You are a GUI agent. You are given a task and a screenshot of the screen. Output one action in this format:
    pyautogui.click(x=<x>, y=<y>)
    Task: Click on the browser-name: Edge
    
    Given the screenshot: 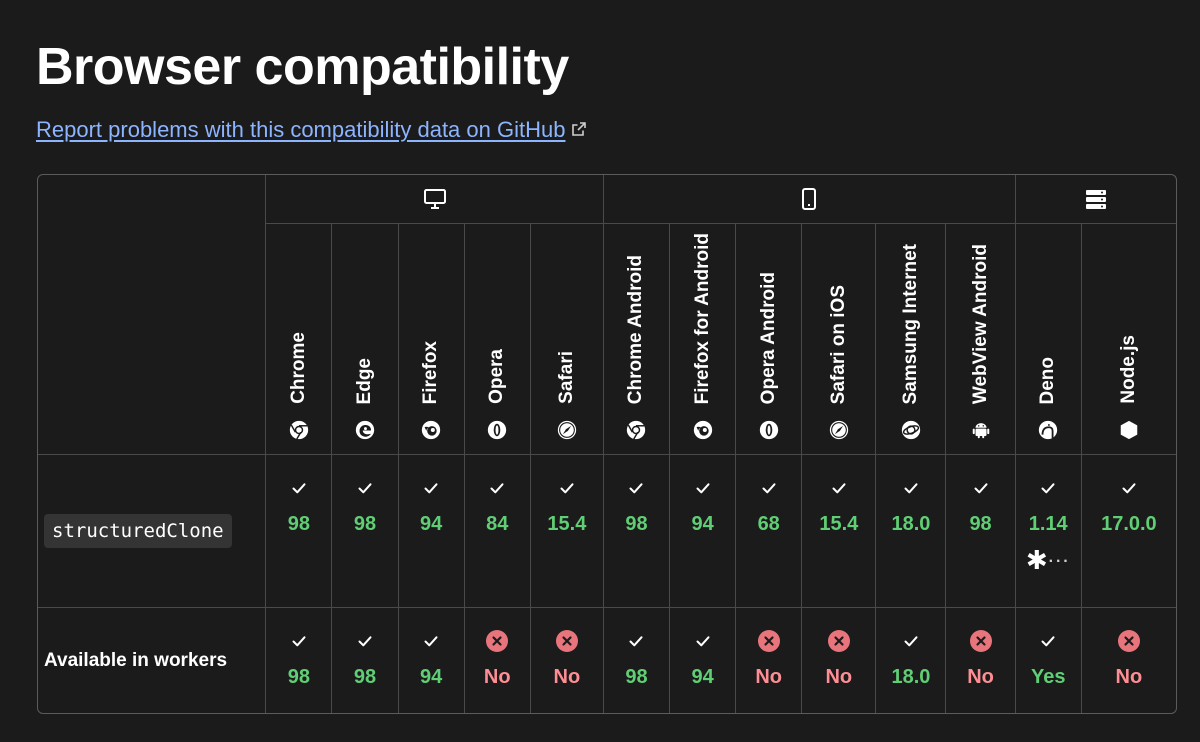 What is the action you would take?
    pyautogui.click(x=365, y=380)
    